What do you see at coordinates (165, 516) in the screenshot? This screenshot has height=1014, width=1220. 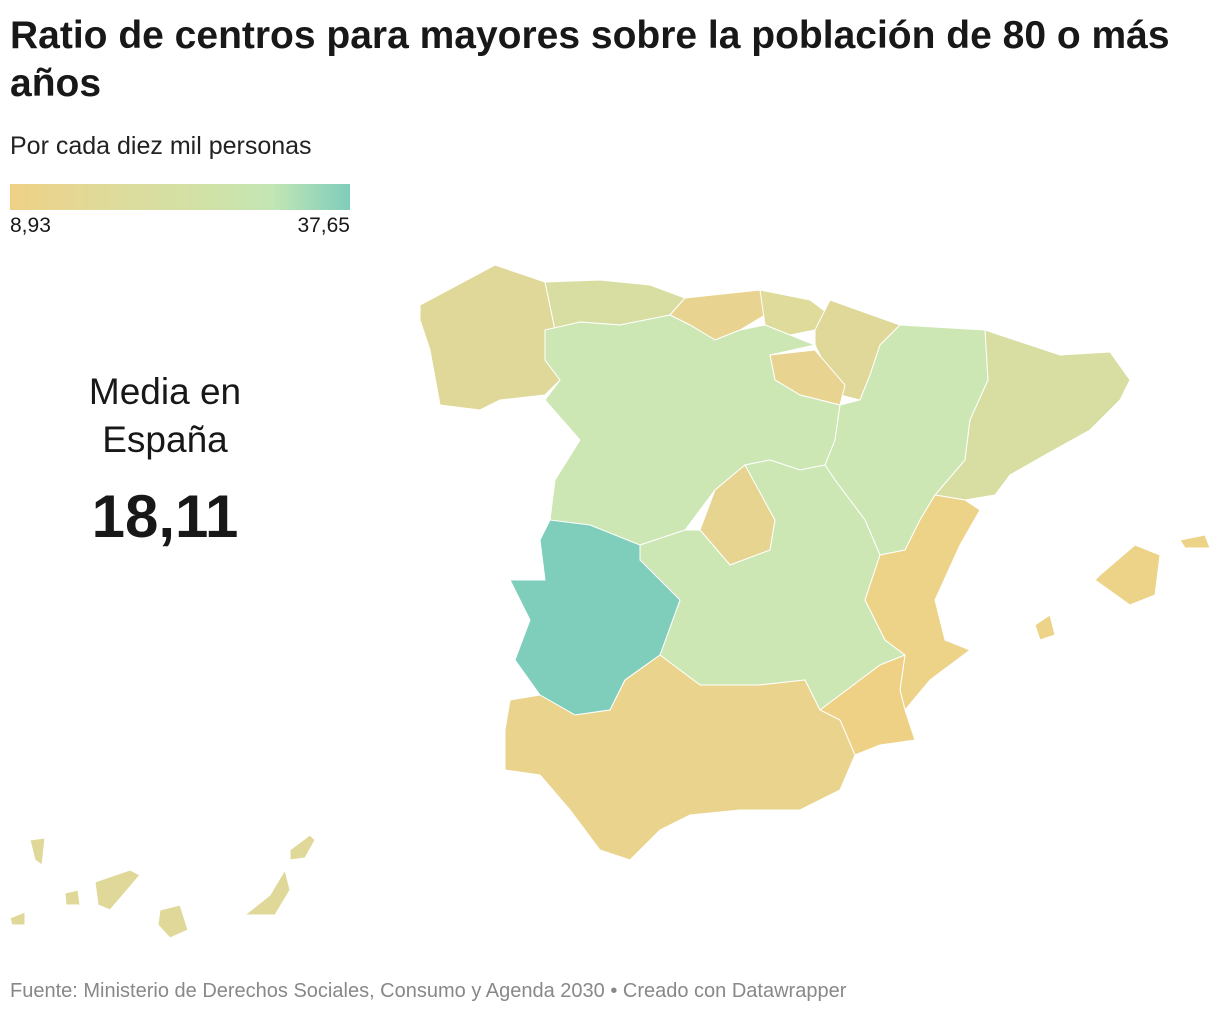 I see `average-value: 18,11` at bounding box center [165, 516].